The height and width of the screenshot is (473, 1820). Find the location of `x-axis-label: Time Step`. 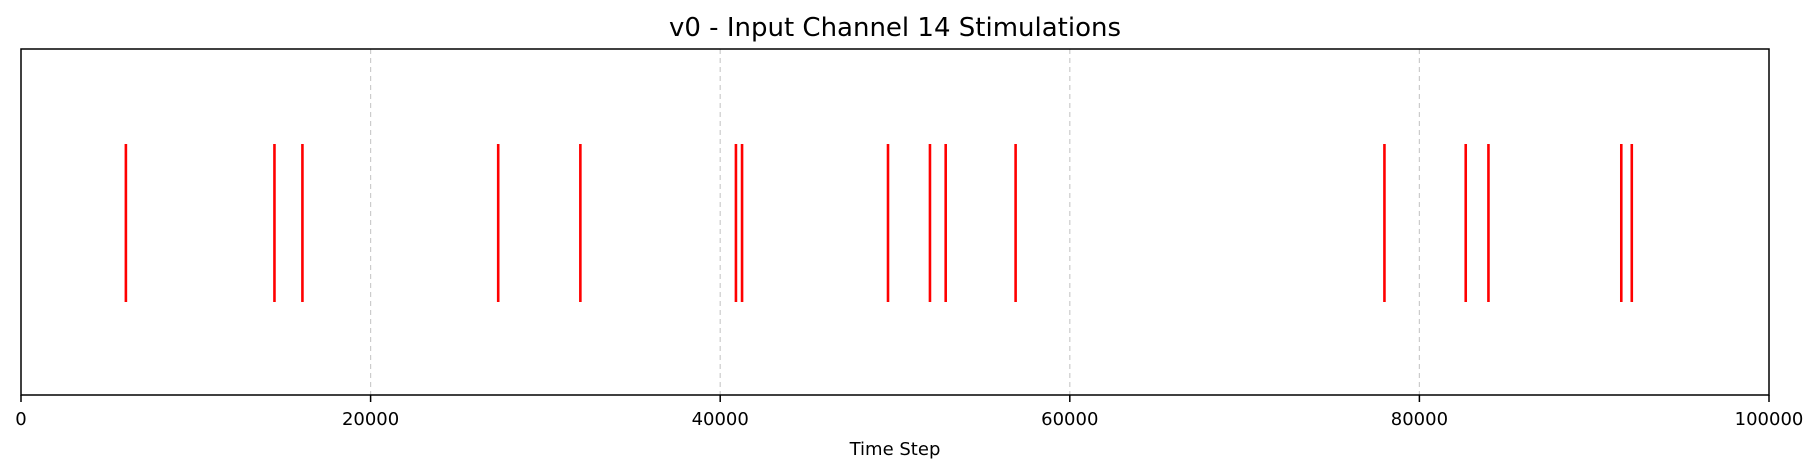

x-axis-label: Time Step is located at coordinates (895, 449).